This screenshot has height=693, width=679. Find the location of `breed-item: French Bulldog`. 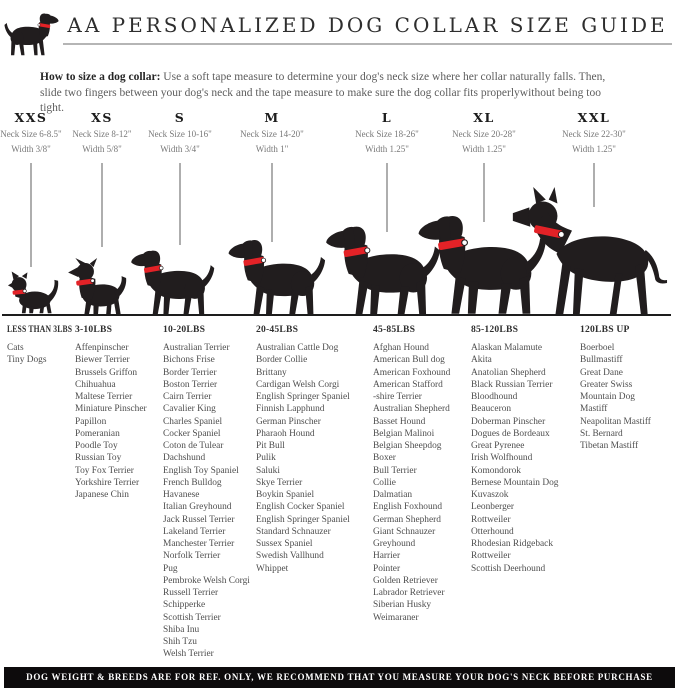

breed-item: French Bulldog is located at coordinates (192, 482).